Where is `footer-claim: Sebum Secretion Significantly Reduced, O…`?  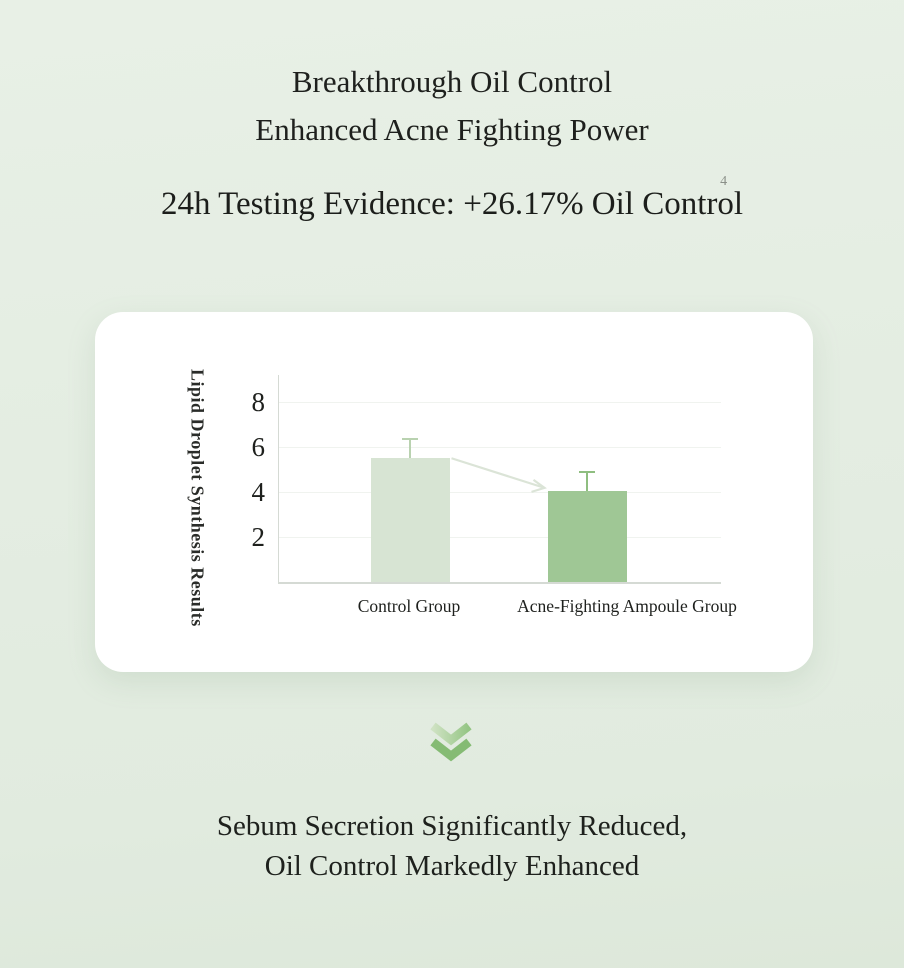
footer-claim: Sebum Secretion Significantly Reduced, O… is located at coordinates (452, 846).